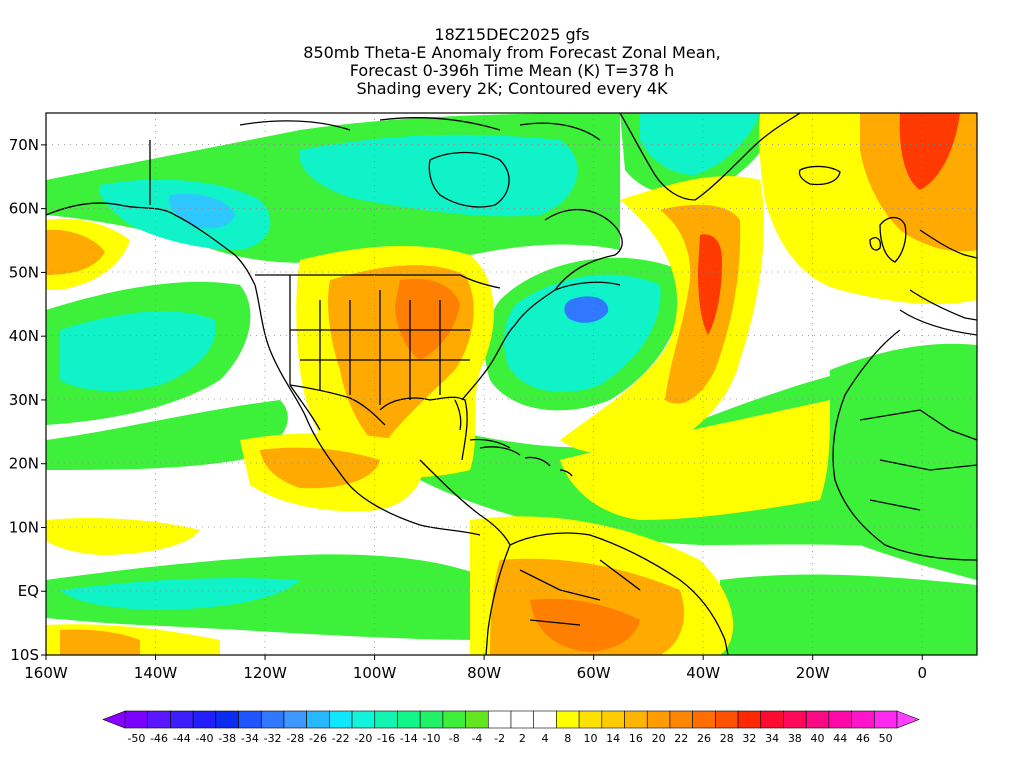  Describe the element at coordinates (24, 145) in the screenshot. I see `lat-tick-label: 70N` at that location.